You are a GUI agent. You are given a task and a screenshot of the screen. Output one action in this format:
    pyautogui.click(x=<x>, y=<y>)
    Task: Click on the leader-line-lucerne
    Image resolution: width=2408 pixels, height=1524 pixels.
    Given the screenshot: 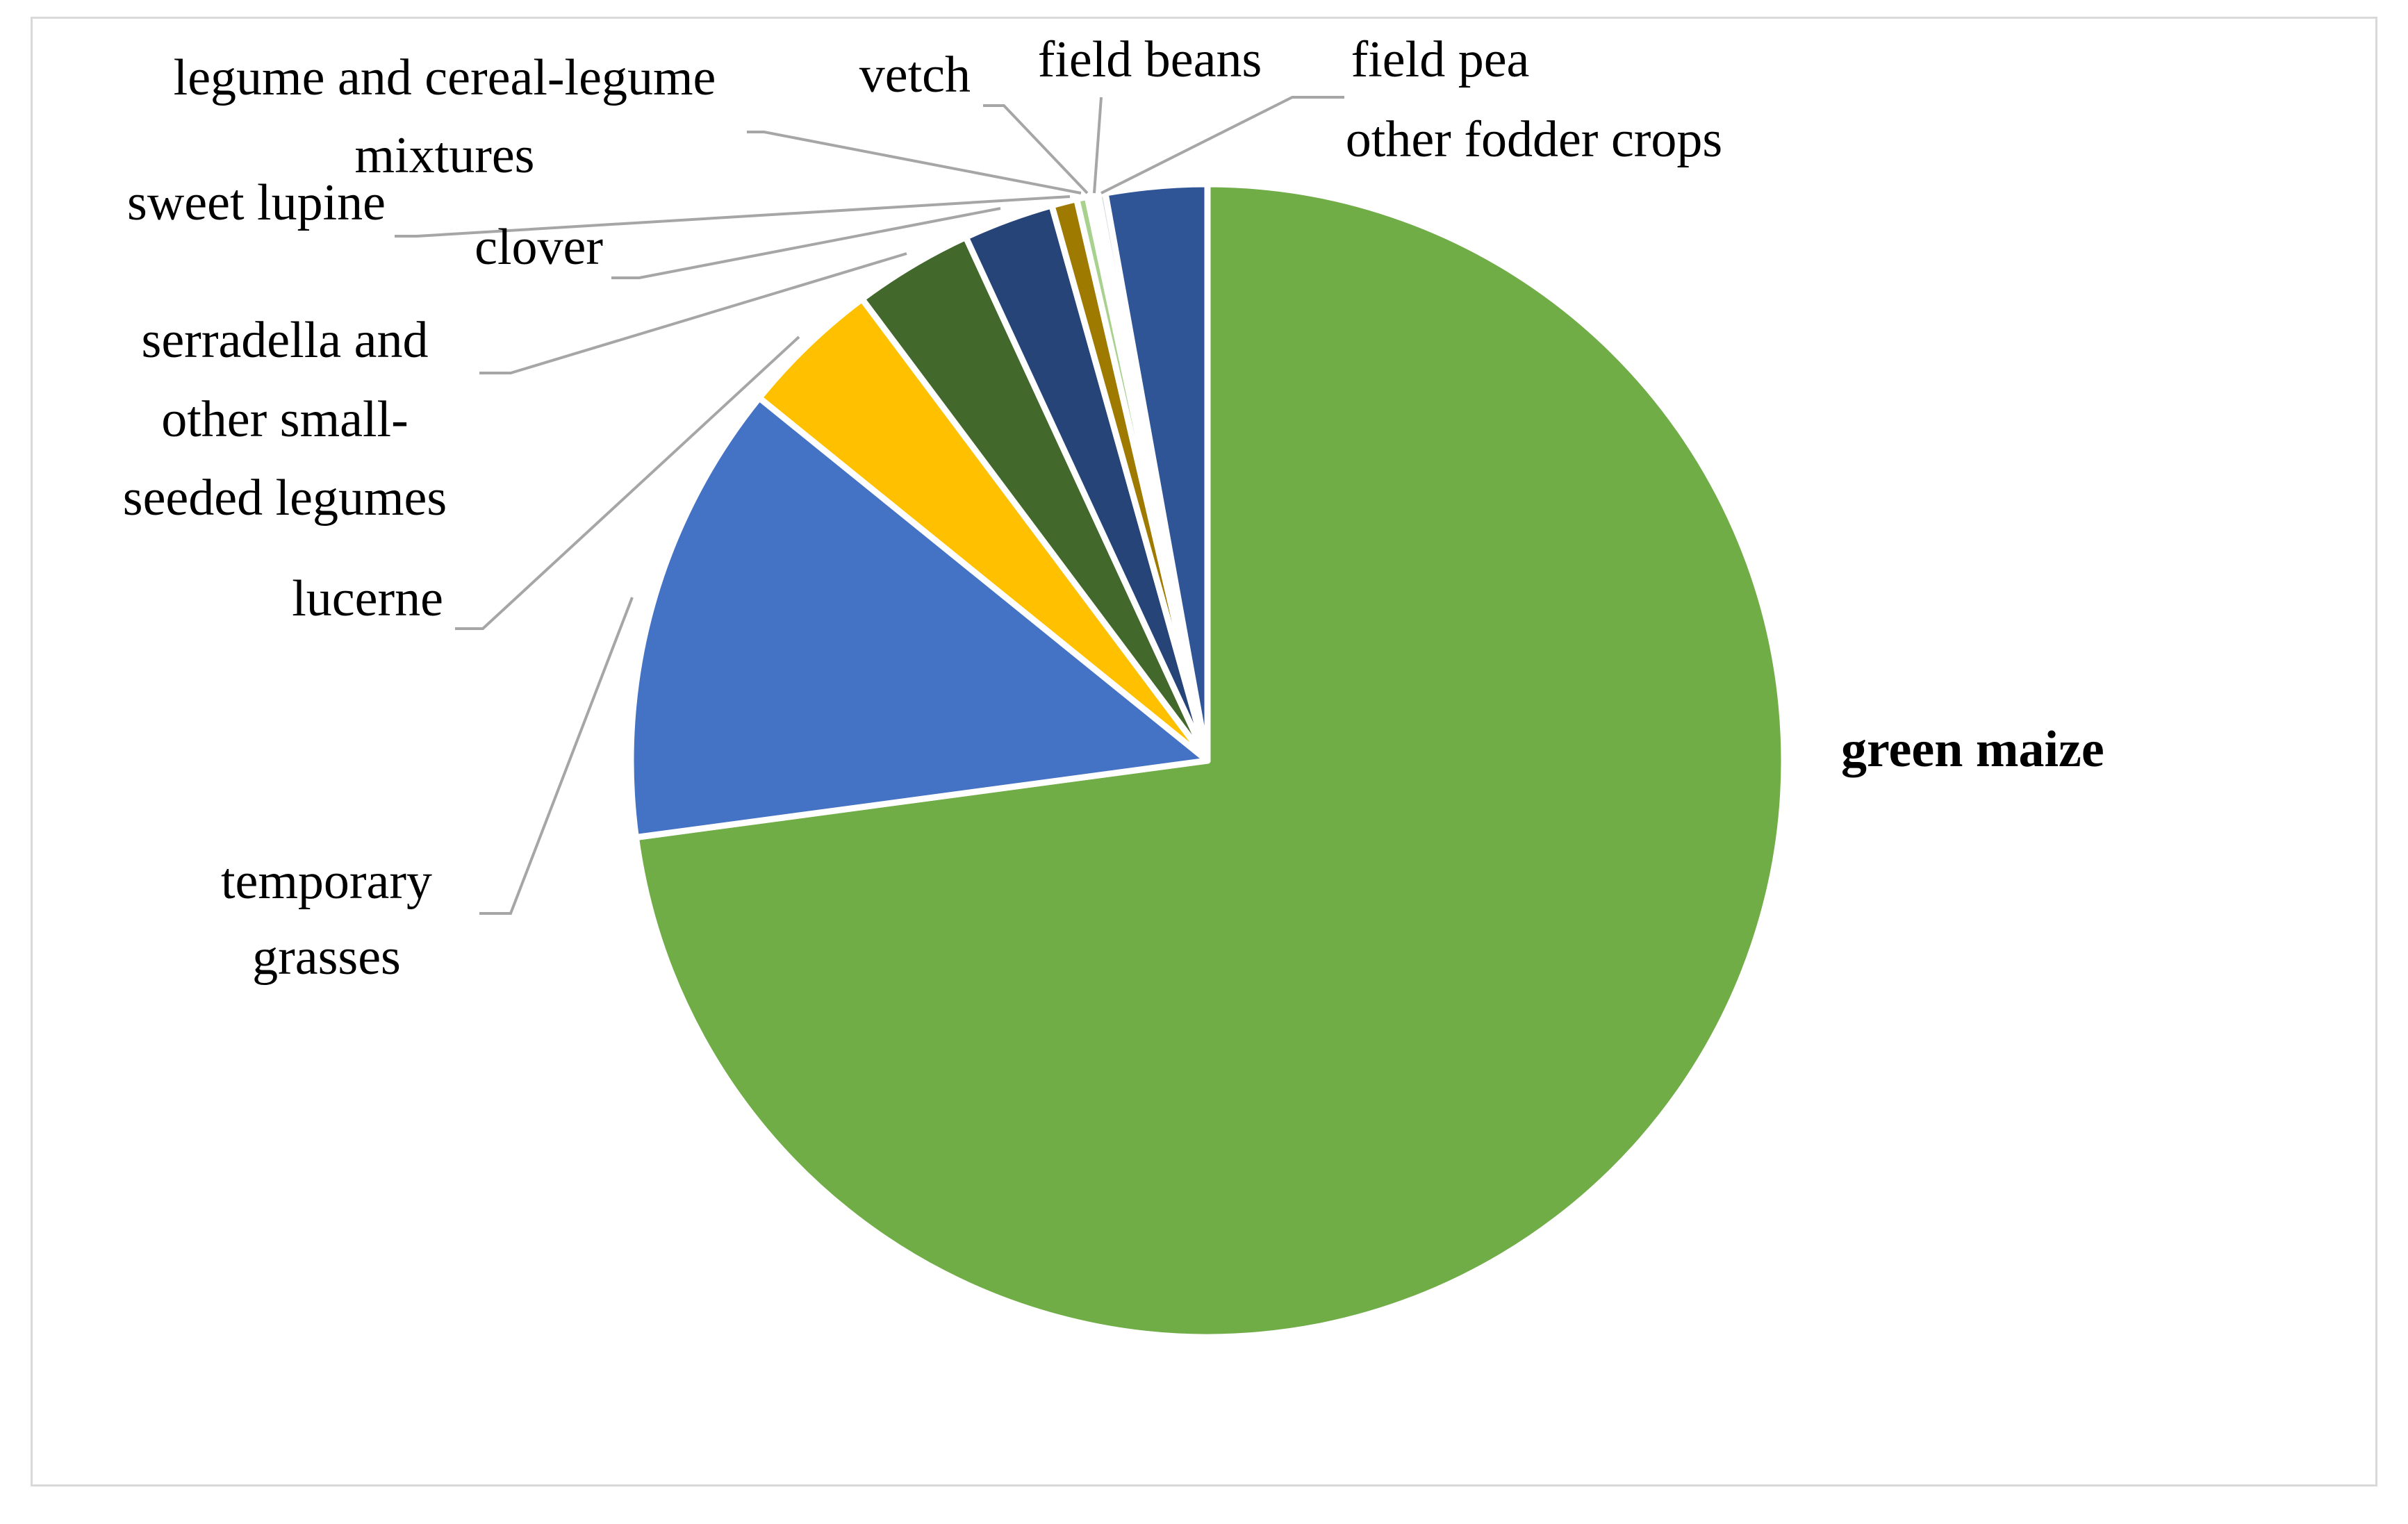 What is the action you would take?
    pyautogui.click(x=627, y=483)
    